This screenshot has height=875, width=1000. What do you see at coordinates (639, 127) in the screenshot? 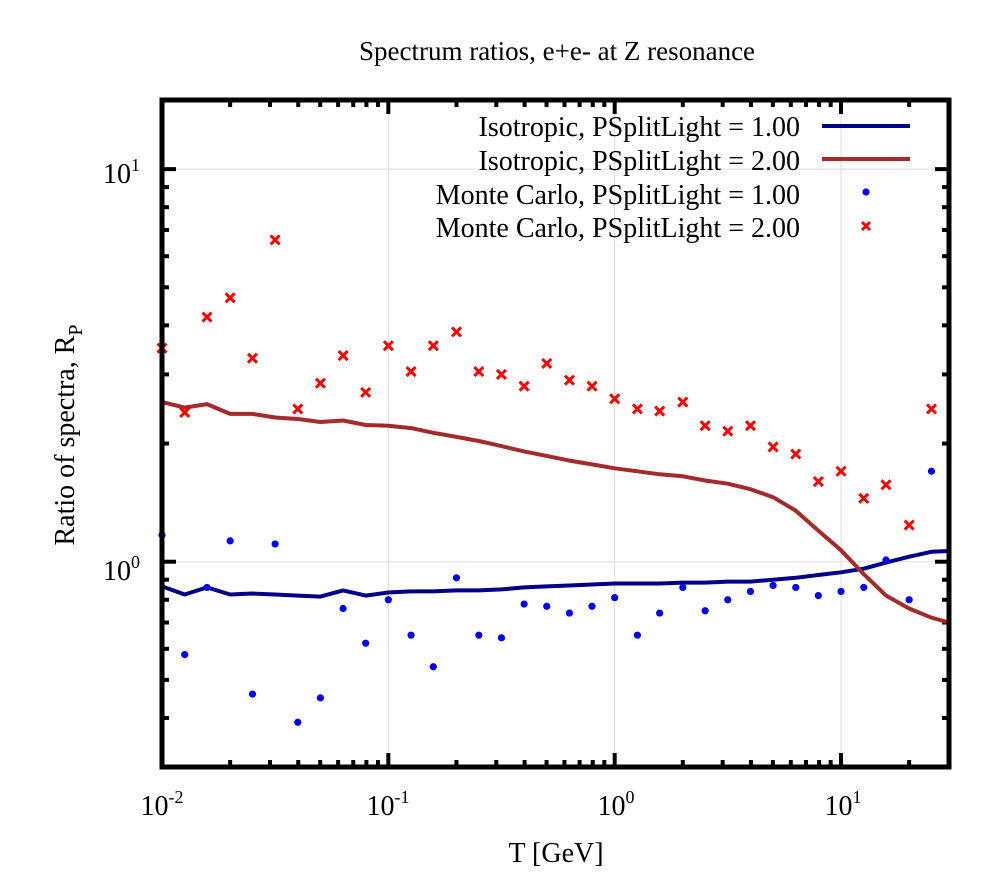
I see `legend-label: Isotropic, PSplitLight = 1.00` at bounding box center [639, 127].